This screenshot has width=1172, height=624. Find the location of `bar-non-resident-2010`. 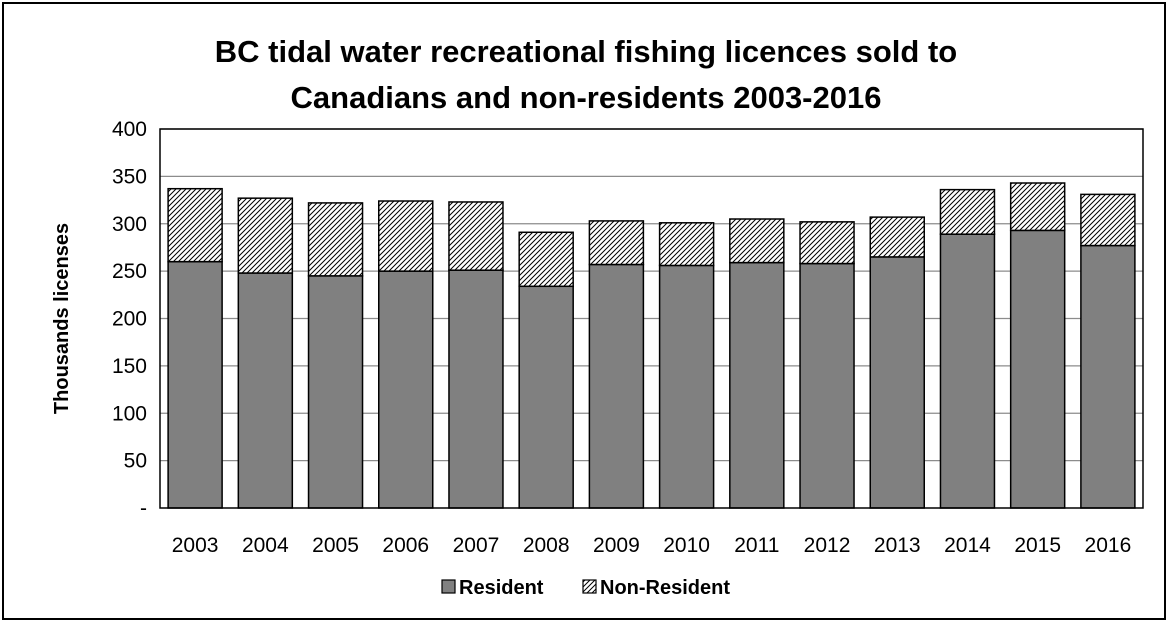

bar-non-resident-2010 is located at coordinates (686, 244).